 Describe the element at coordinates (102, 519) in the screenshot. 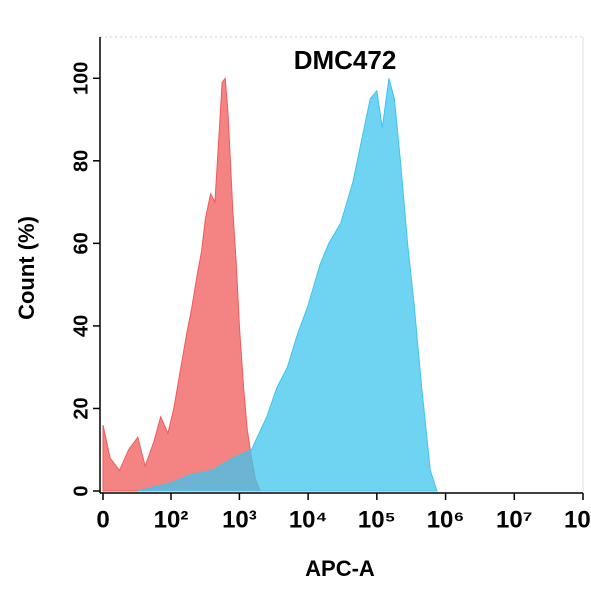

I see `x-tick-label: 0` at that location.